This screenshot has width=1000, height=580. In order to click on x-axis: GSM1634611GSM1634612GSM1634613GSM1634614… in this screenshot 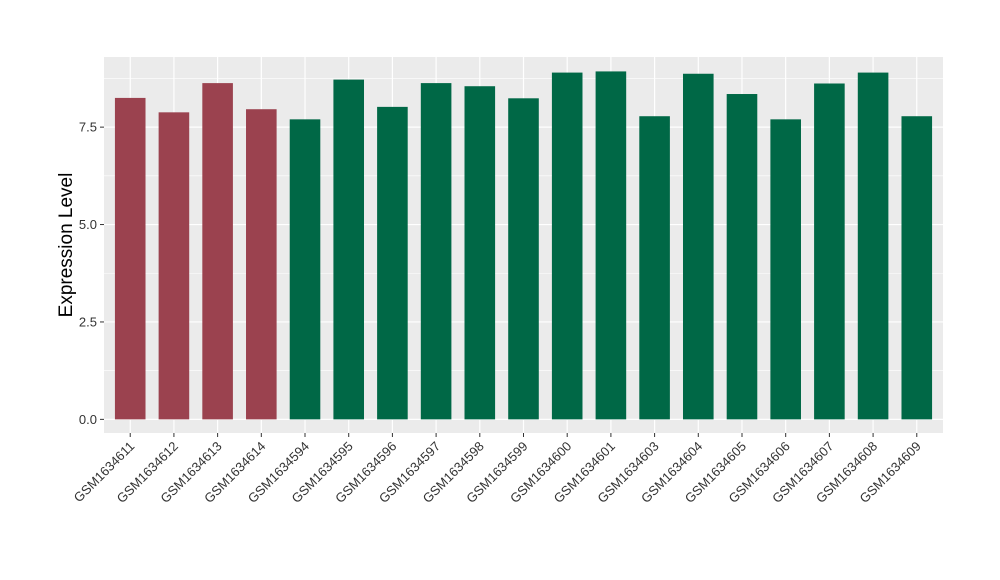, I will do `click(497, 469)`.